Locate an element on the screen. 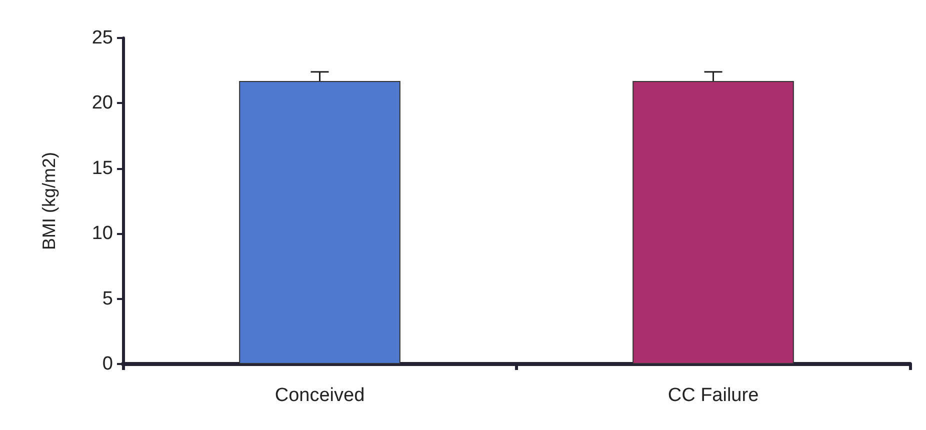  x-tick-label: CC Failure is located at coordinates (713, 395).